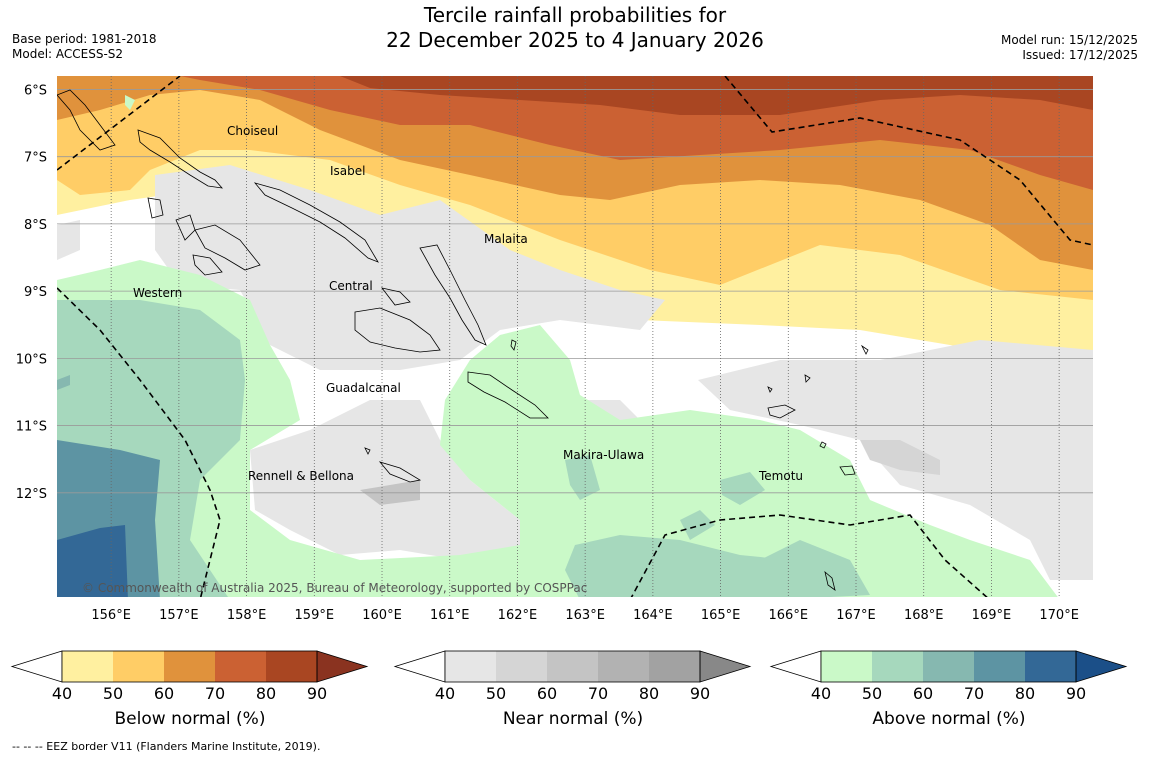 The width and height of the screenshot is (1150, 758). I want to click on colorbar-tick-label: 40, so click(62, 693).